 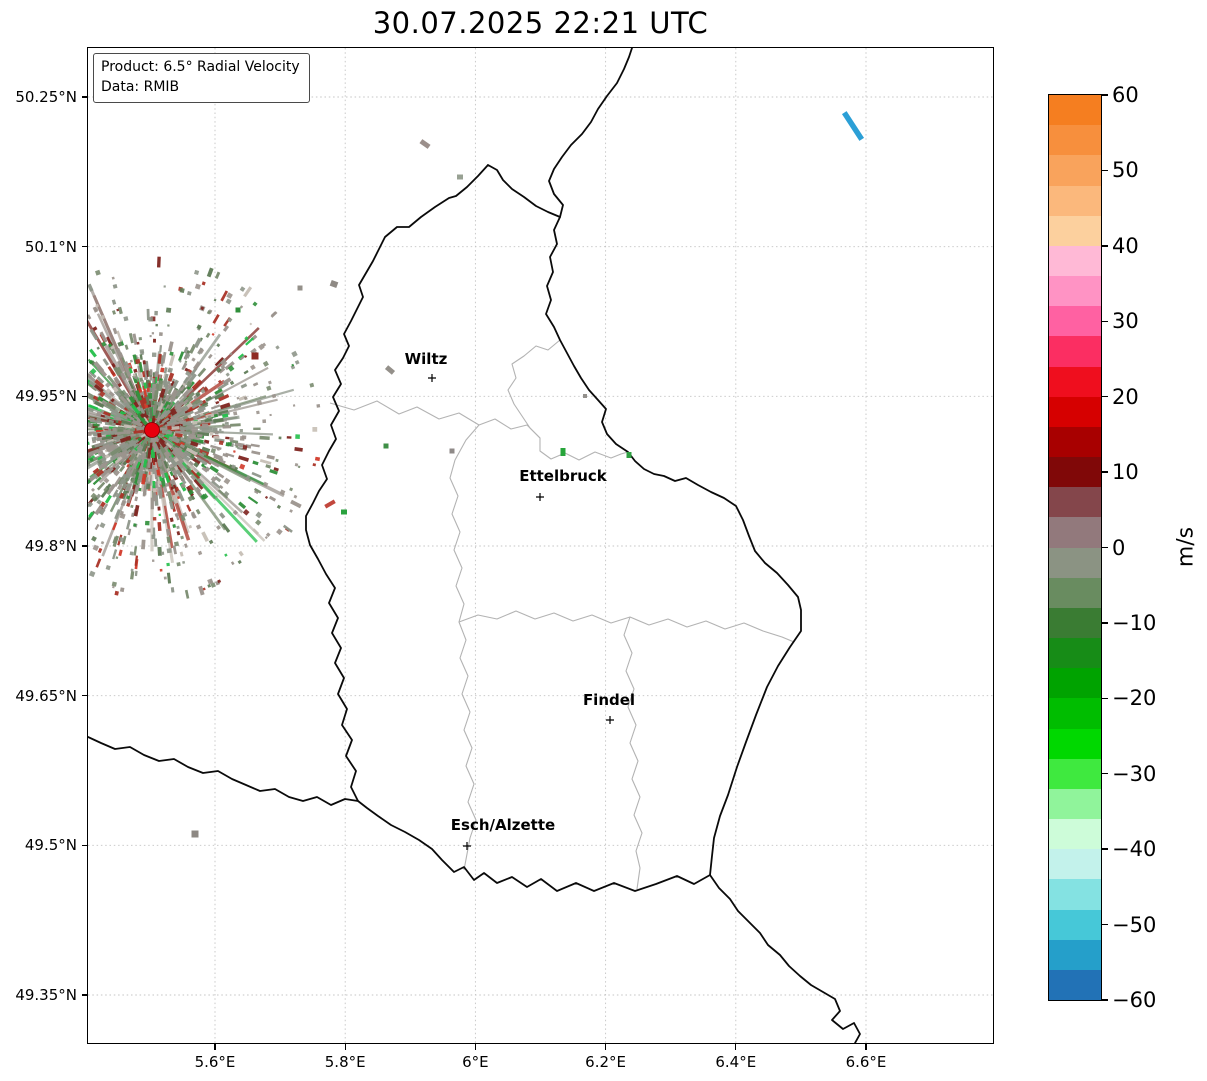 What do you see at coordinates (46, 396) in the screenshot?
I see `y-tick-label: 49.95°N` at bounding box center [46, 396].